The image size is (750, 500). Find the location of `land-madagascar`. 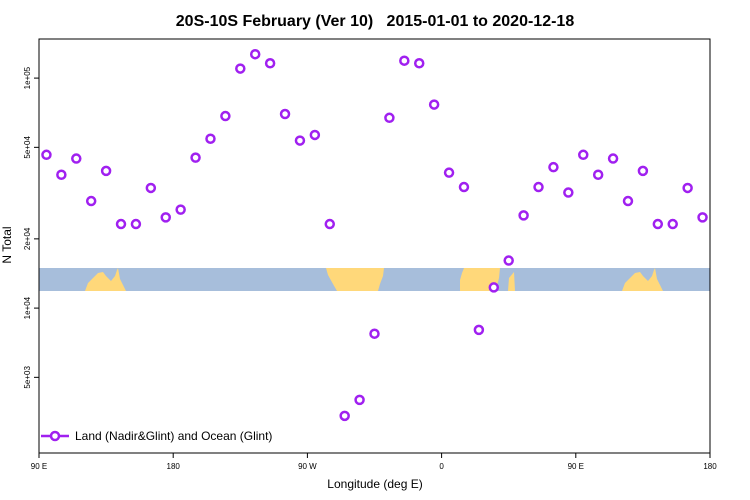

land-madagascar is located at coordinates (511, 281).